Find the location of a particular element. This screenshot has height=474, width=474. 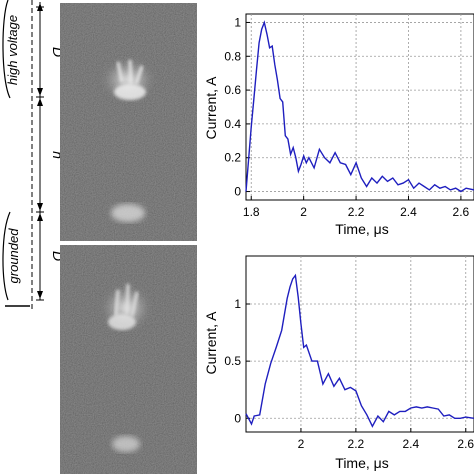

y-tick-label: 0.8 is located at coordinates (232, 56).